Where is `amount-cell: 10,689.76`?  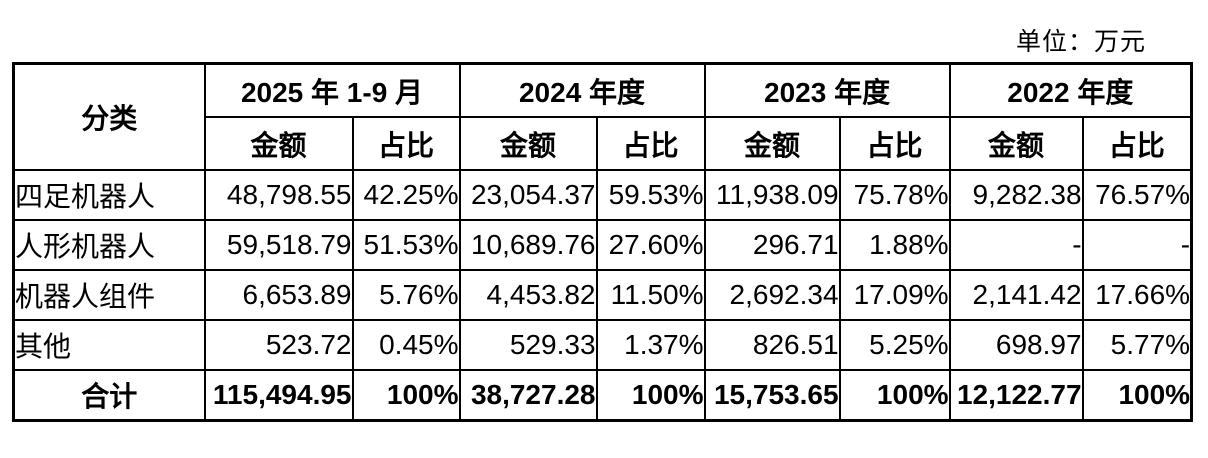
amount-cell: 10,689.76 is located at coordinates (528, 245).